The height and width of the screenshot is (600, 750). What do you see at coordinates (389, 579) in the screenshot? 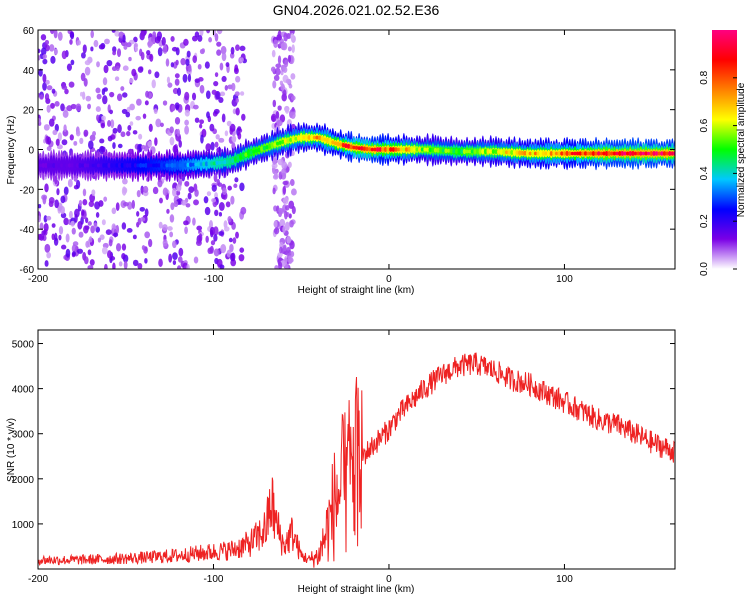
I see `x-tick-label: 0` at bounding box center [389, 579].